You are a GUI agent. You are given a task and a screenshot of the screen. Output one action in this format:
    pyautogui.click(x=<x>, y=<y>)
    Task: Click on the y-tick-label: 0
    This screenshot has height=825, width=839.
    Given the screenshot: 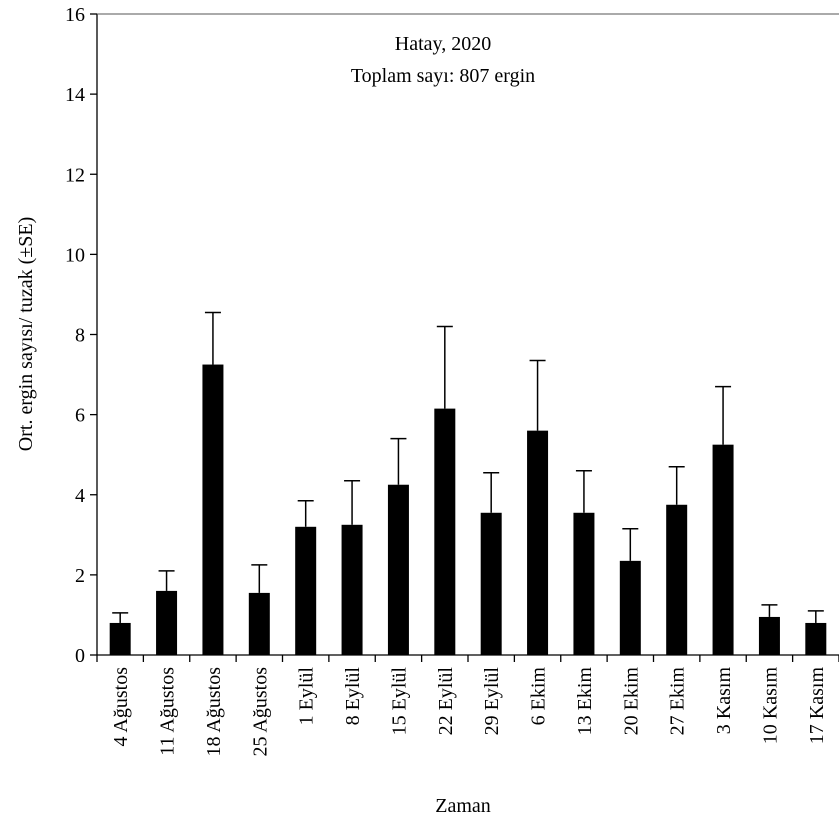 What is the action you would take?
    pyautogui.click(x=80, y=656)
    